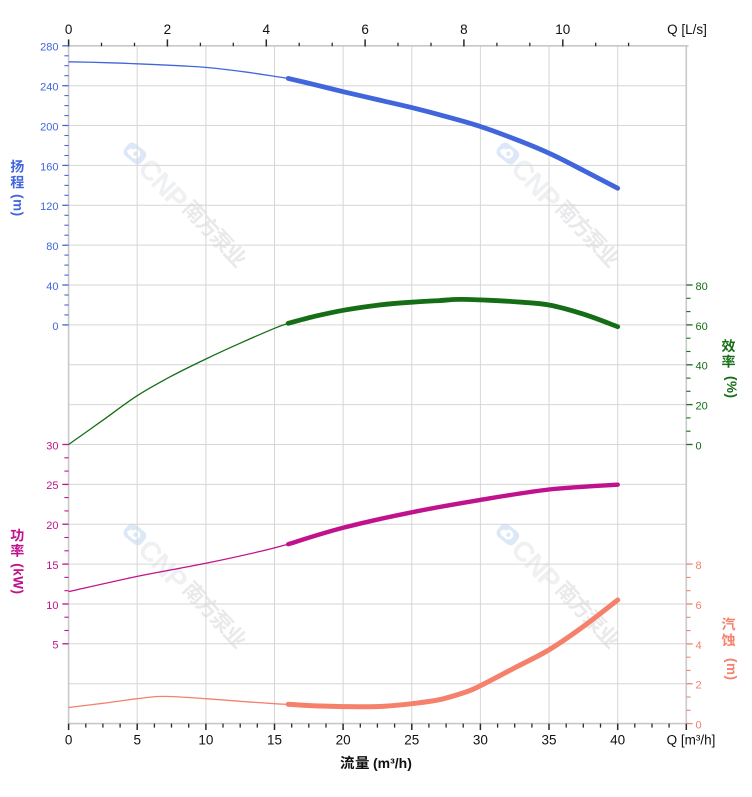  What do you see at coordinates (49, 88) in the screenshot?
I see `svg-text: 240` at bounding box center [49, 88].